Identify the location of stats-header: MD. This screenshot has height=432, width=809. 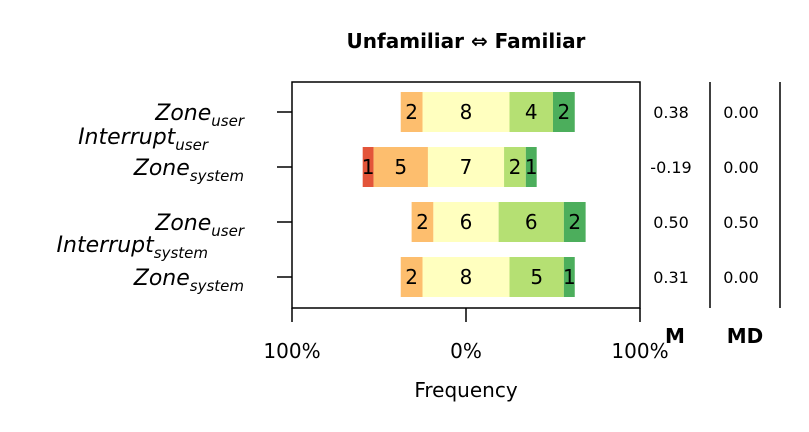
(745, 336).